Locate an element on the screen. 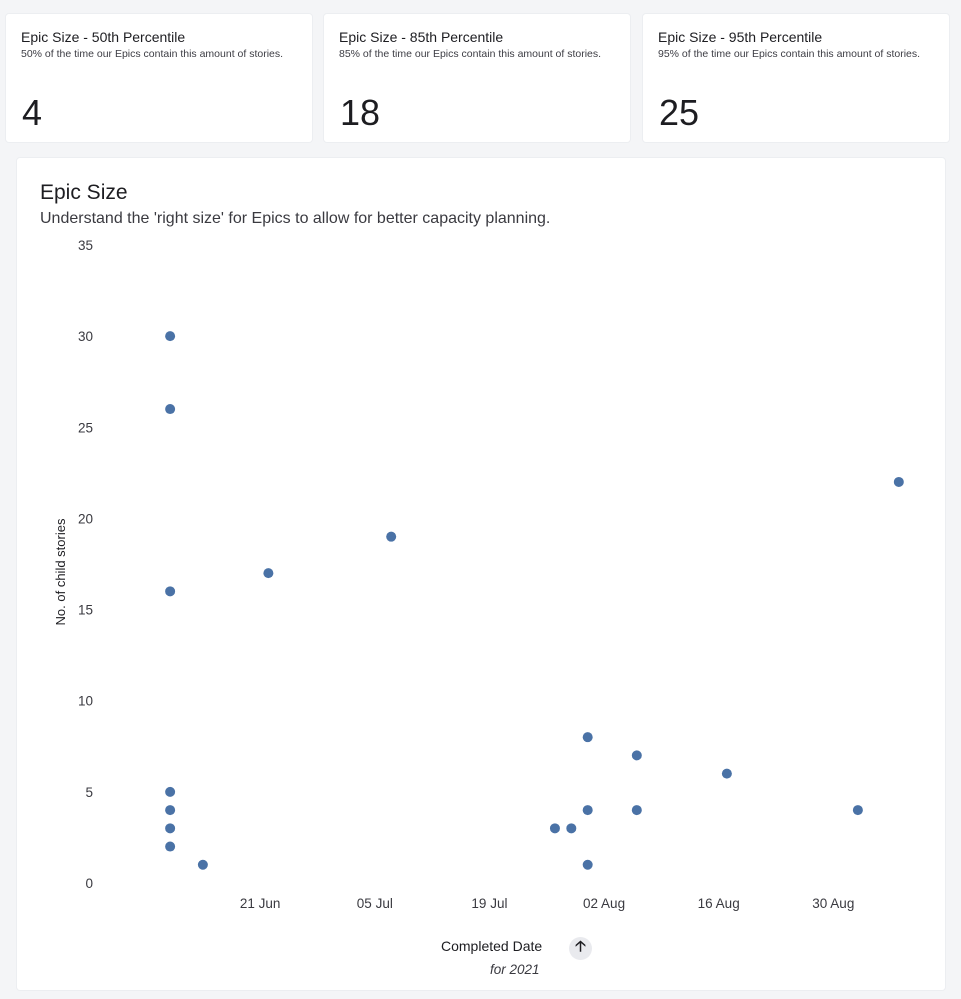  x-tick-label: 16 Aug is located at coordinates (719, 903).